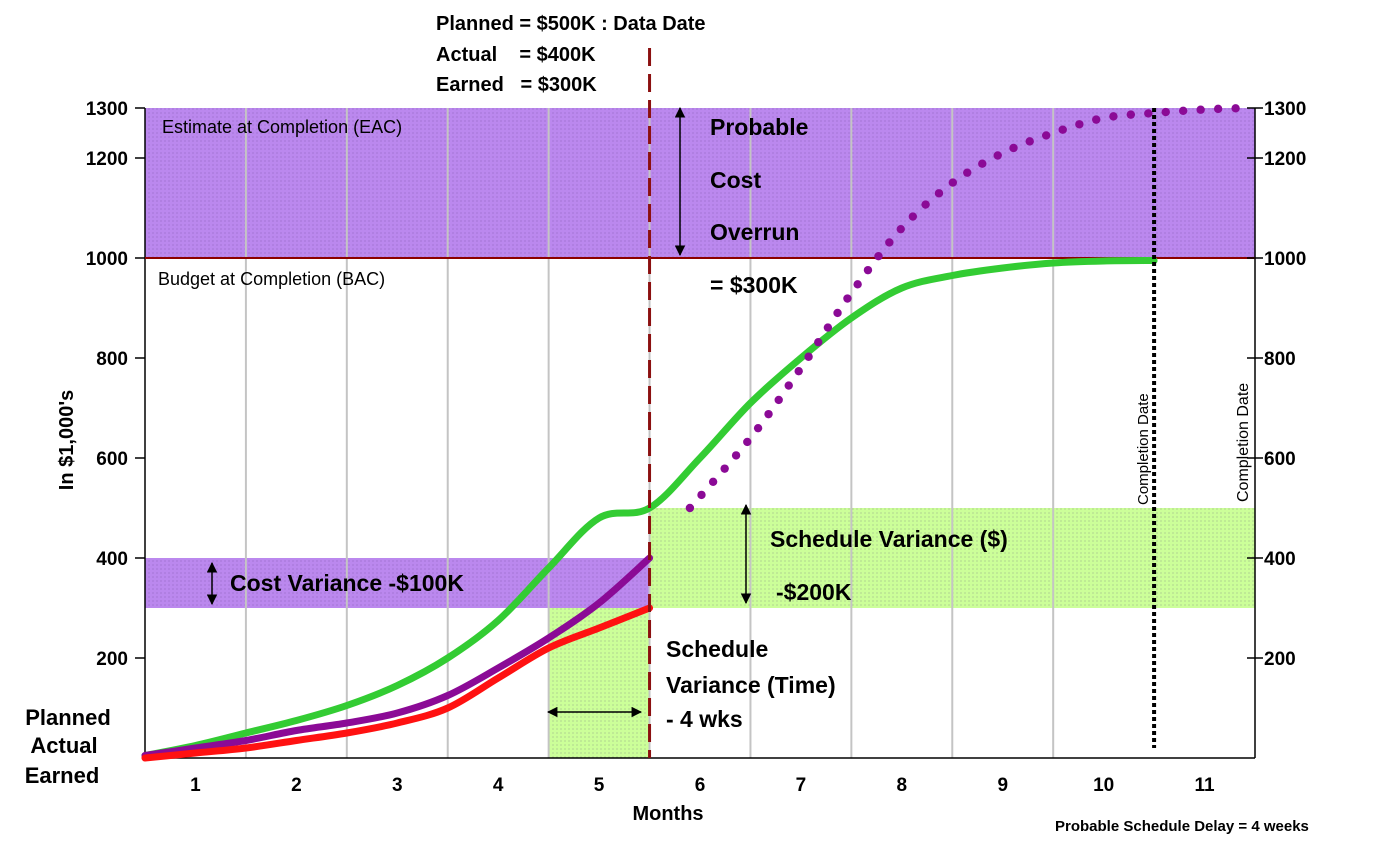 This screenshot has height=850, width=1376. What do you see at coordinates (107, 159) in the screenshot?
I see `y-tick-label-left: 1200` at bounding box center [107, 159].